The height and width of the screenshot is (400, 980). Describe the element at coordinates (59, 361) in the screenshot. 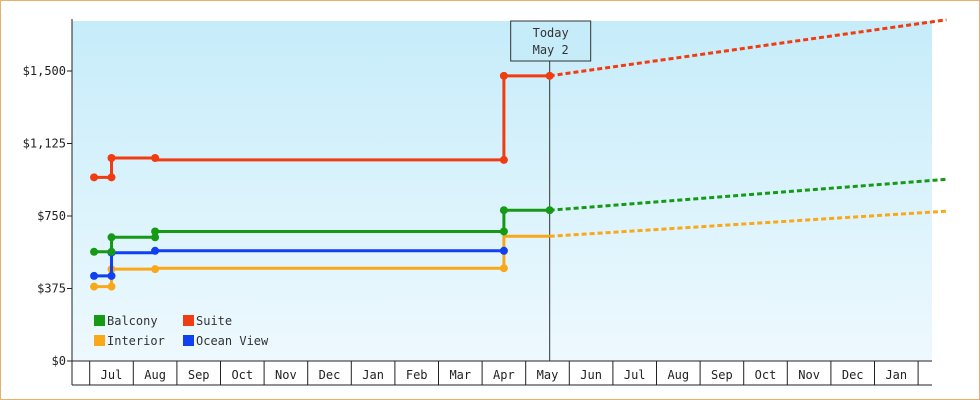

I see `y-tick-label: $0` at that location.